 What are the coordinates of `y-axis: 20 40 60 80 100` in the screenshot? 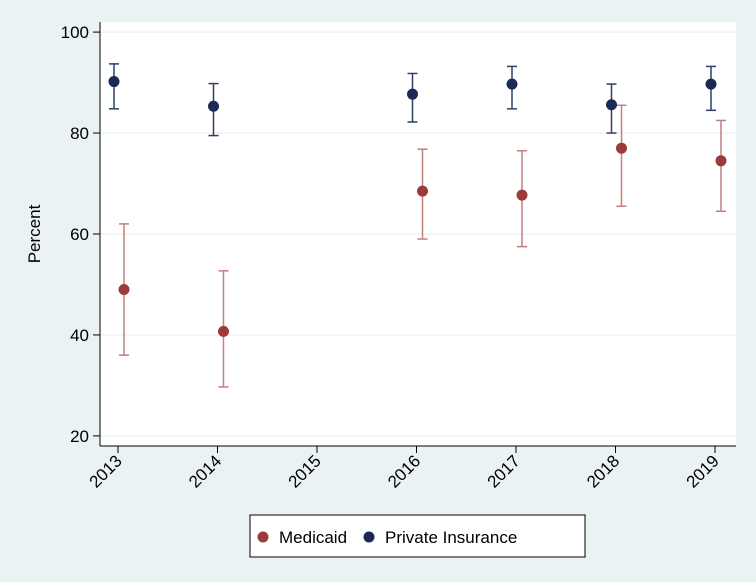 It's located at (81, 234).